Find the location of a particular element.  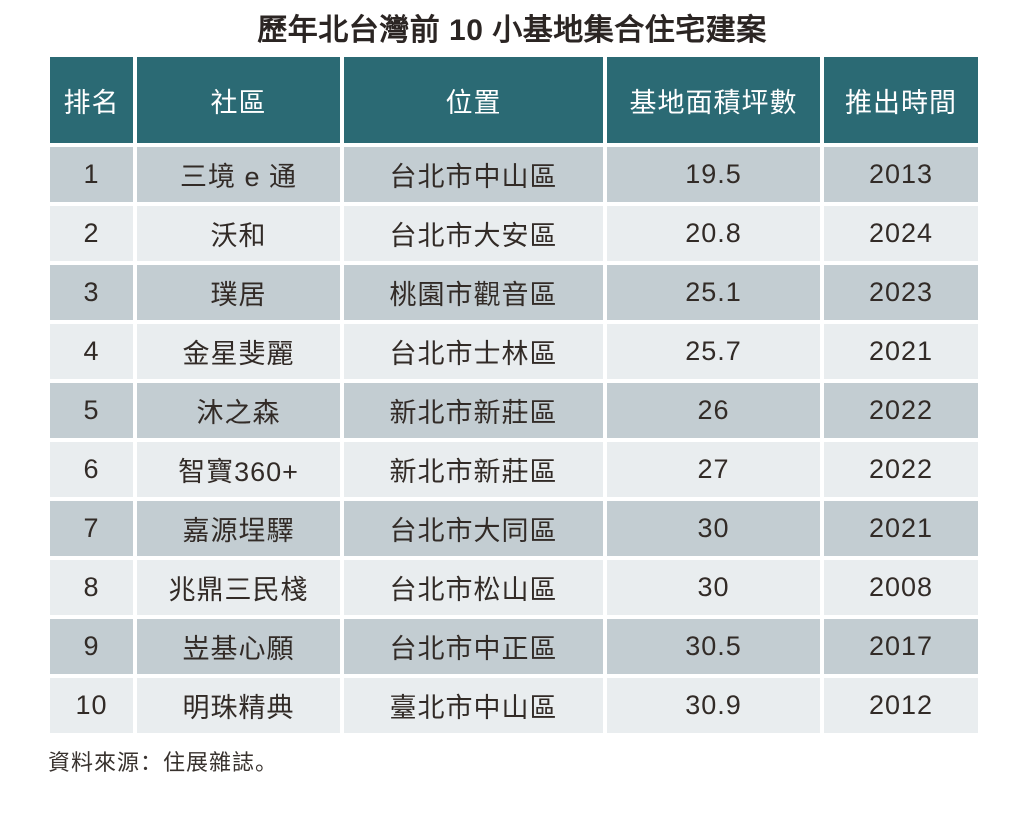

source-note: 資料來源：住展雜誌。 is located at coordinates (163, 762).